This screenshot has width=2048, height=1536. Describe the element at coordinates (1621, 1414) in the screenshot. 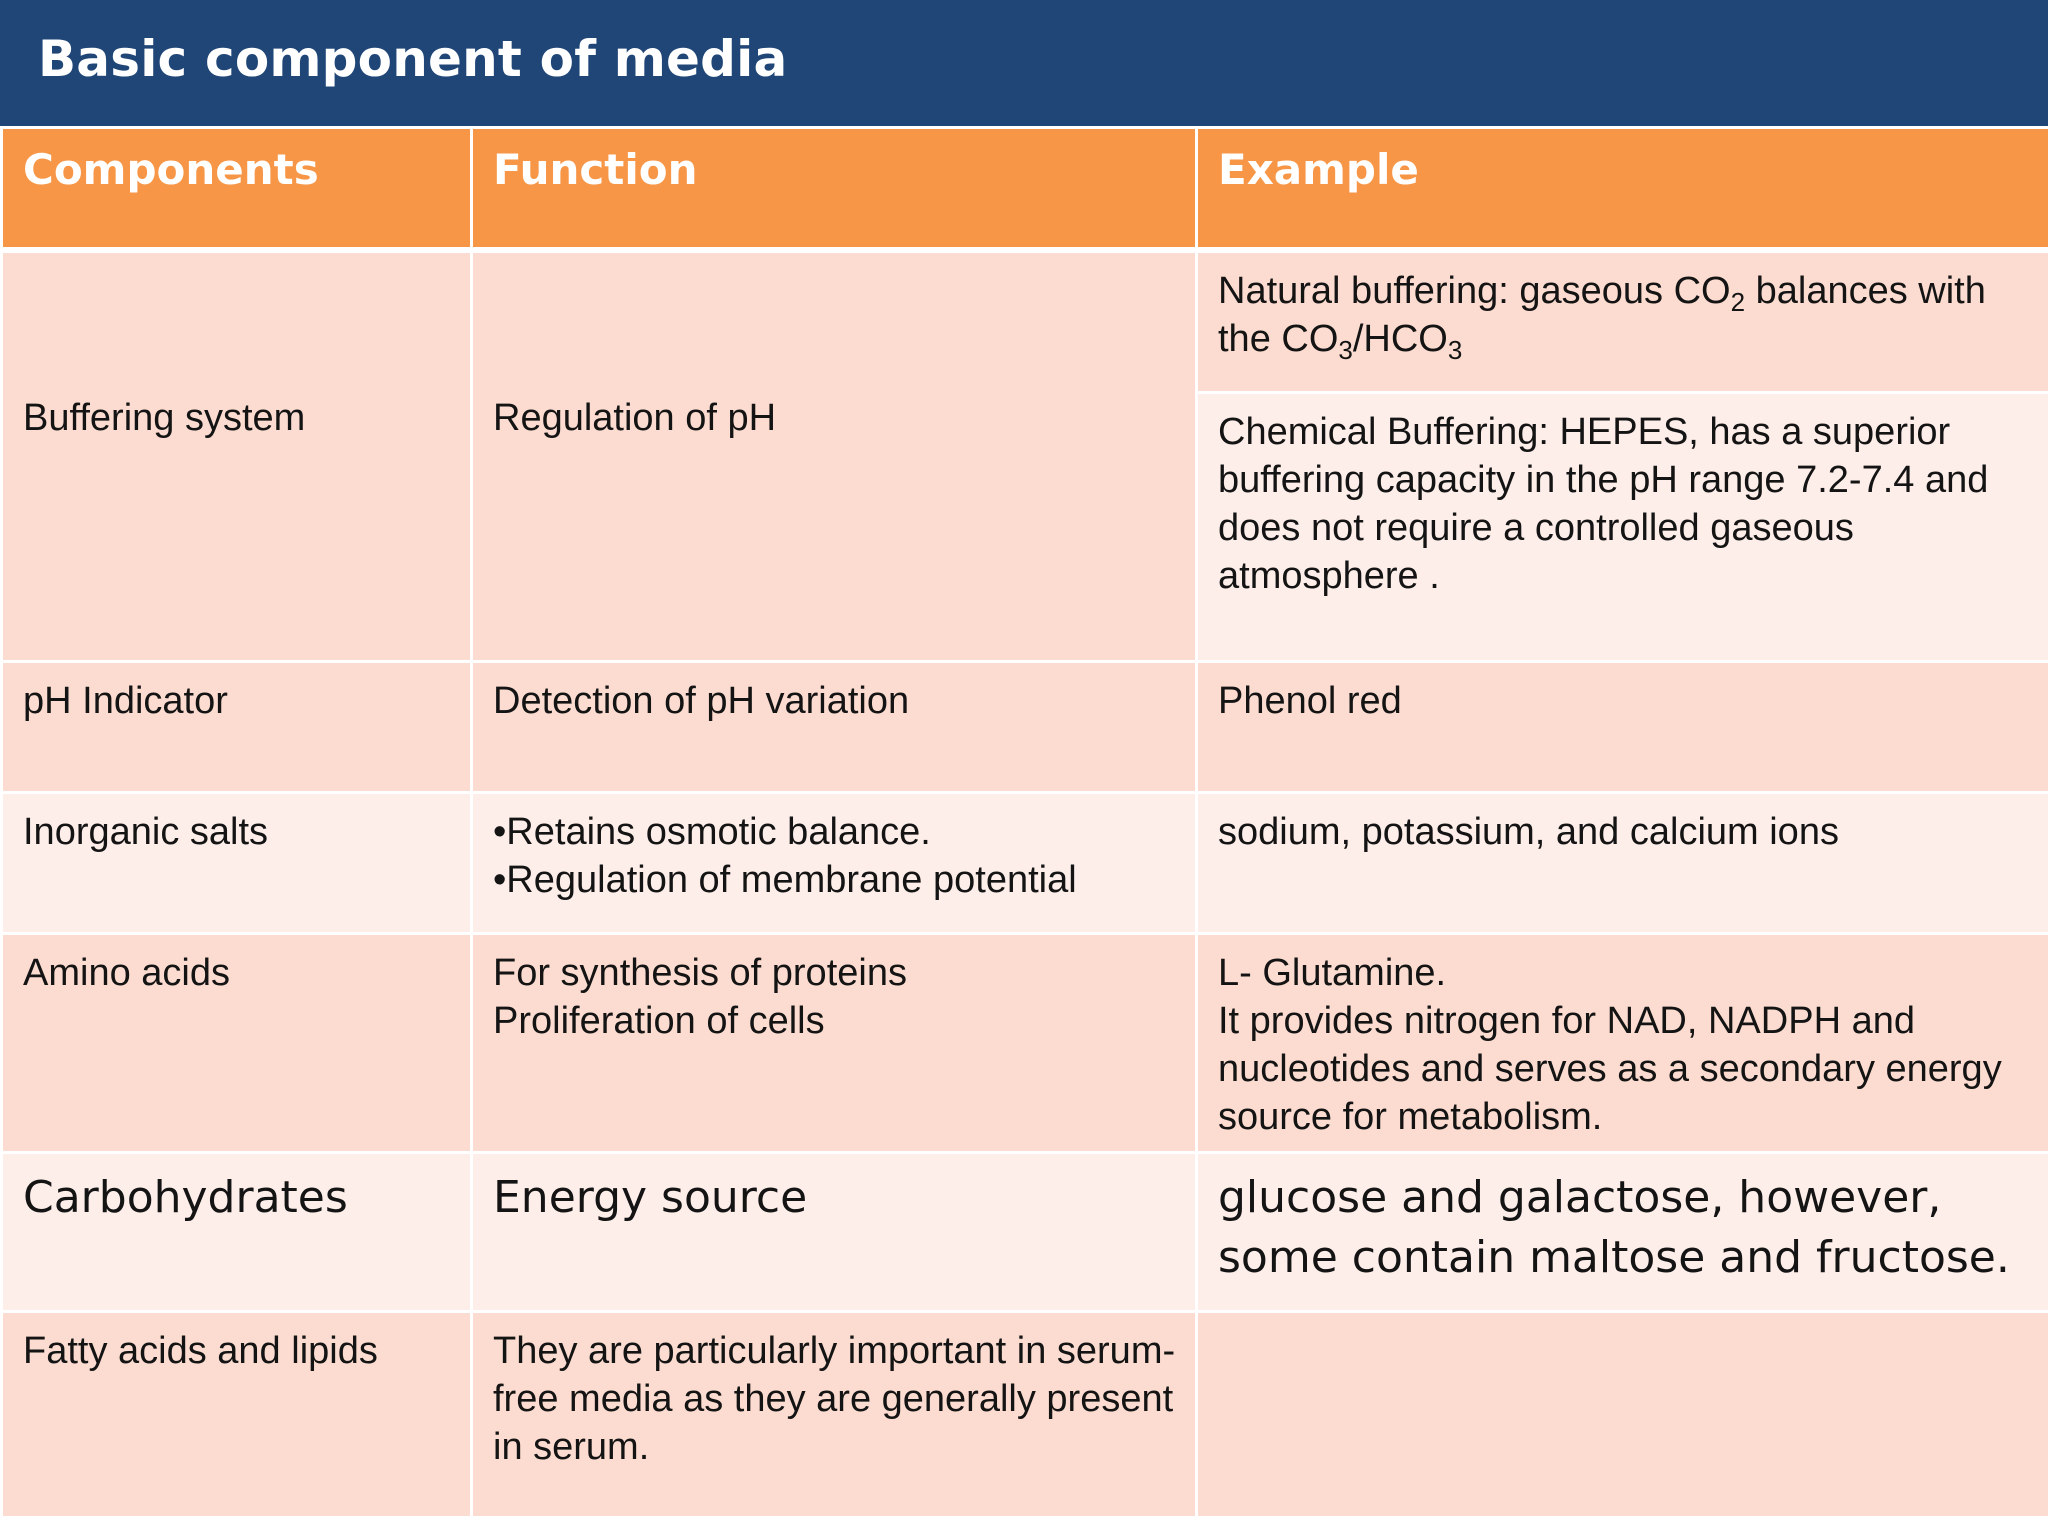

I see `example-fatty-acids` at that location.